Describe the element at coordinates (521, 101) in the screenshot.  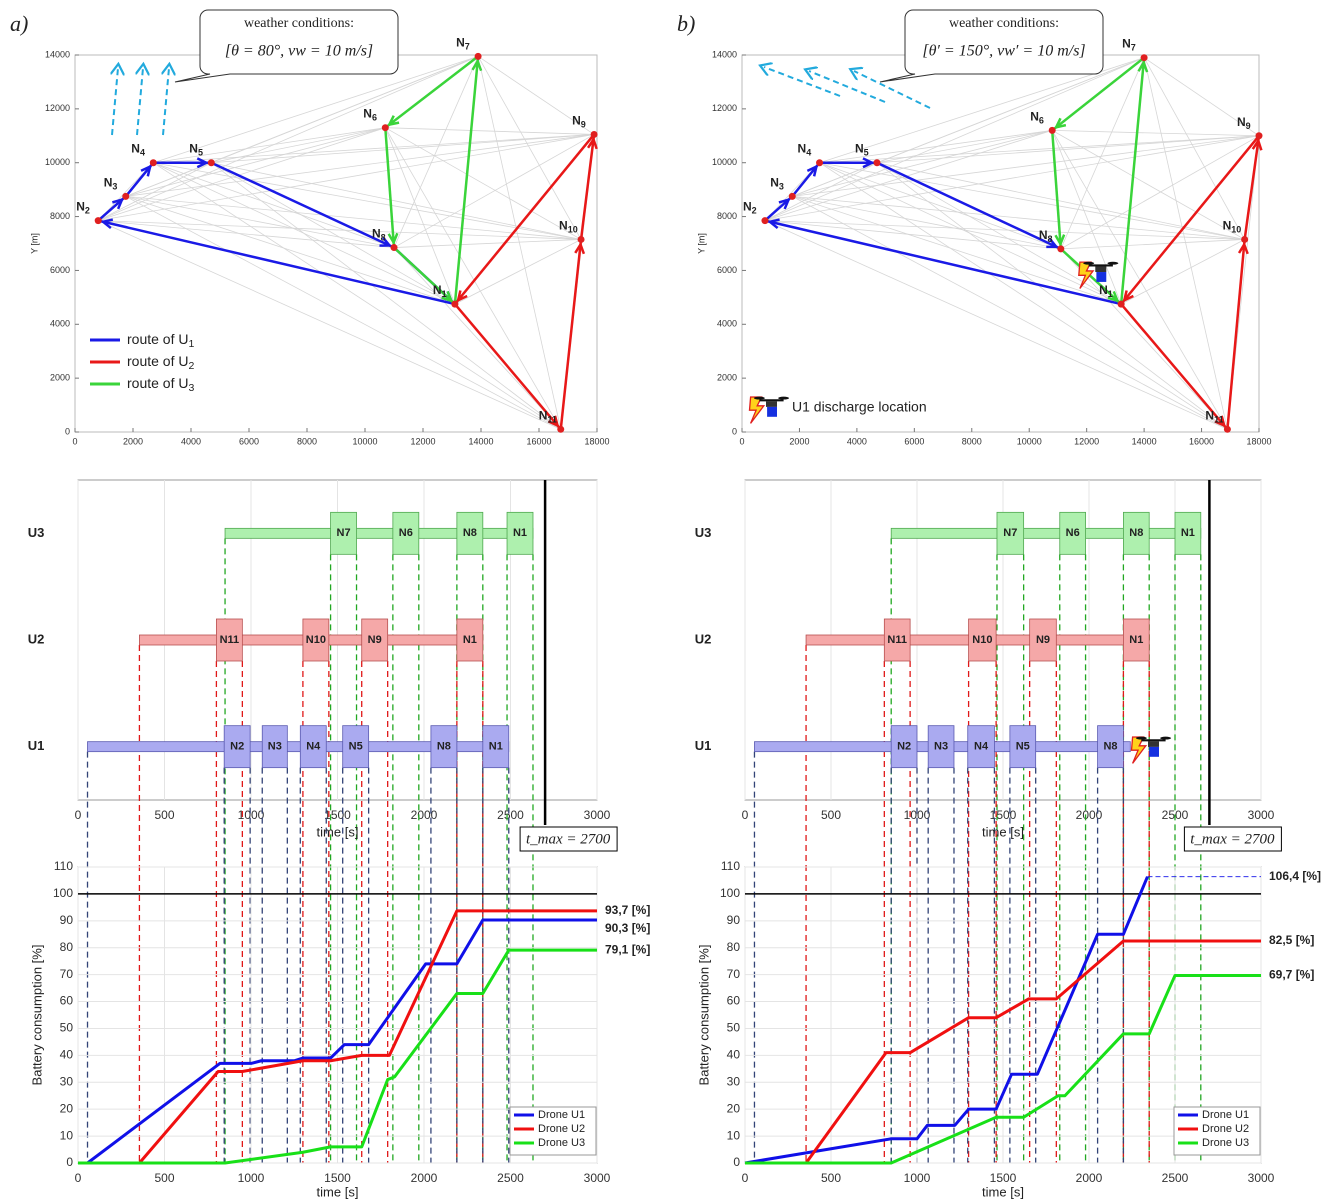
I see `wind-arrows` at that location.